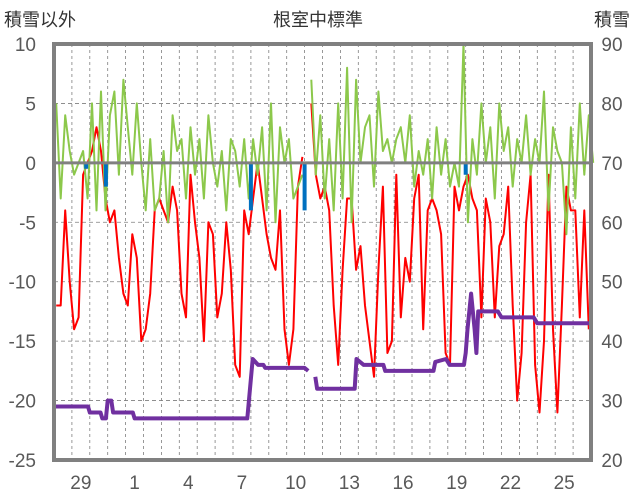  Describe the element at coordinates (611, 283) in the screenshot. I see `right-tick-label: 50` at that location.